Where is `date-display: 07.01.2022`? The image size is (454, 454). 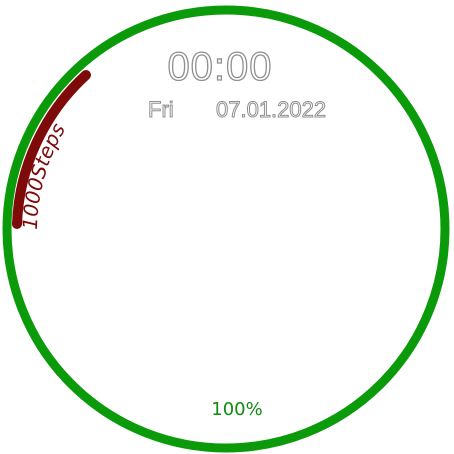 date-display: 07.01.2022 is located at coordinates (271, 110).